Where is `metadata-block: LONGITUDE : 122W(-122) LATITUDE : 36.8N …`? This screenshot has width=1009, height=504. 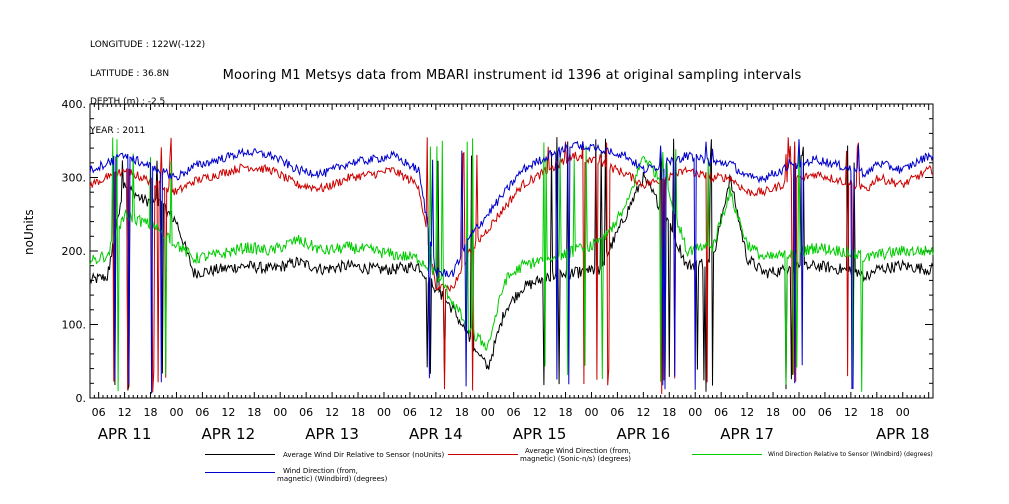
metadata-block: LONGITUDE : 122W(-122) LATITUDE : 36.8N … is located at coordinates (147, 84).